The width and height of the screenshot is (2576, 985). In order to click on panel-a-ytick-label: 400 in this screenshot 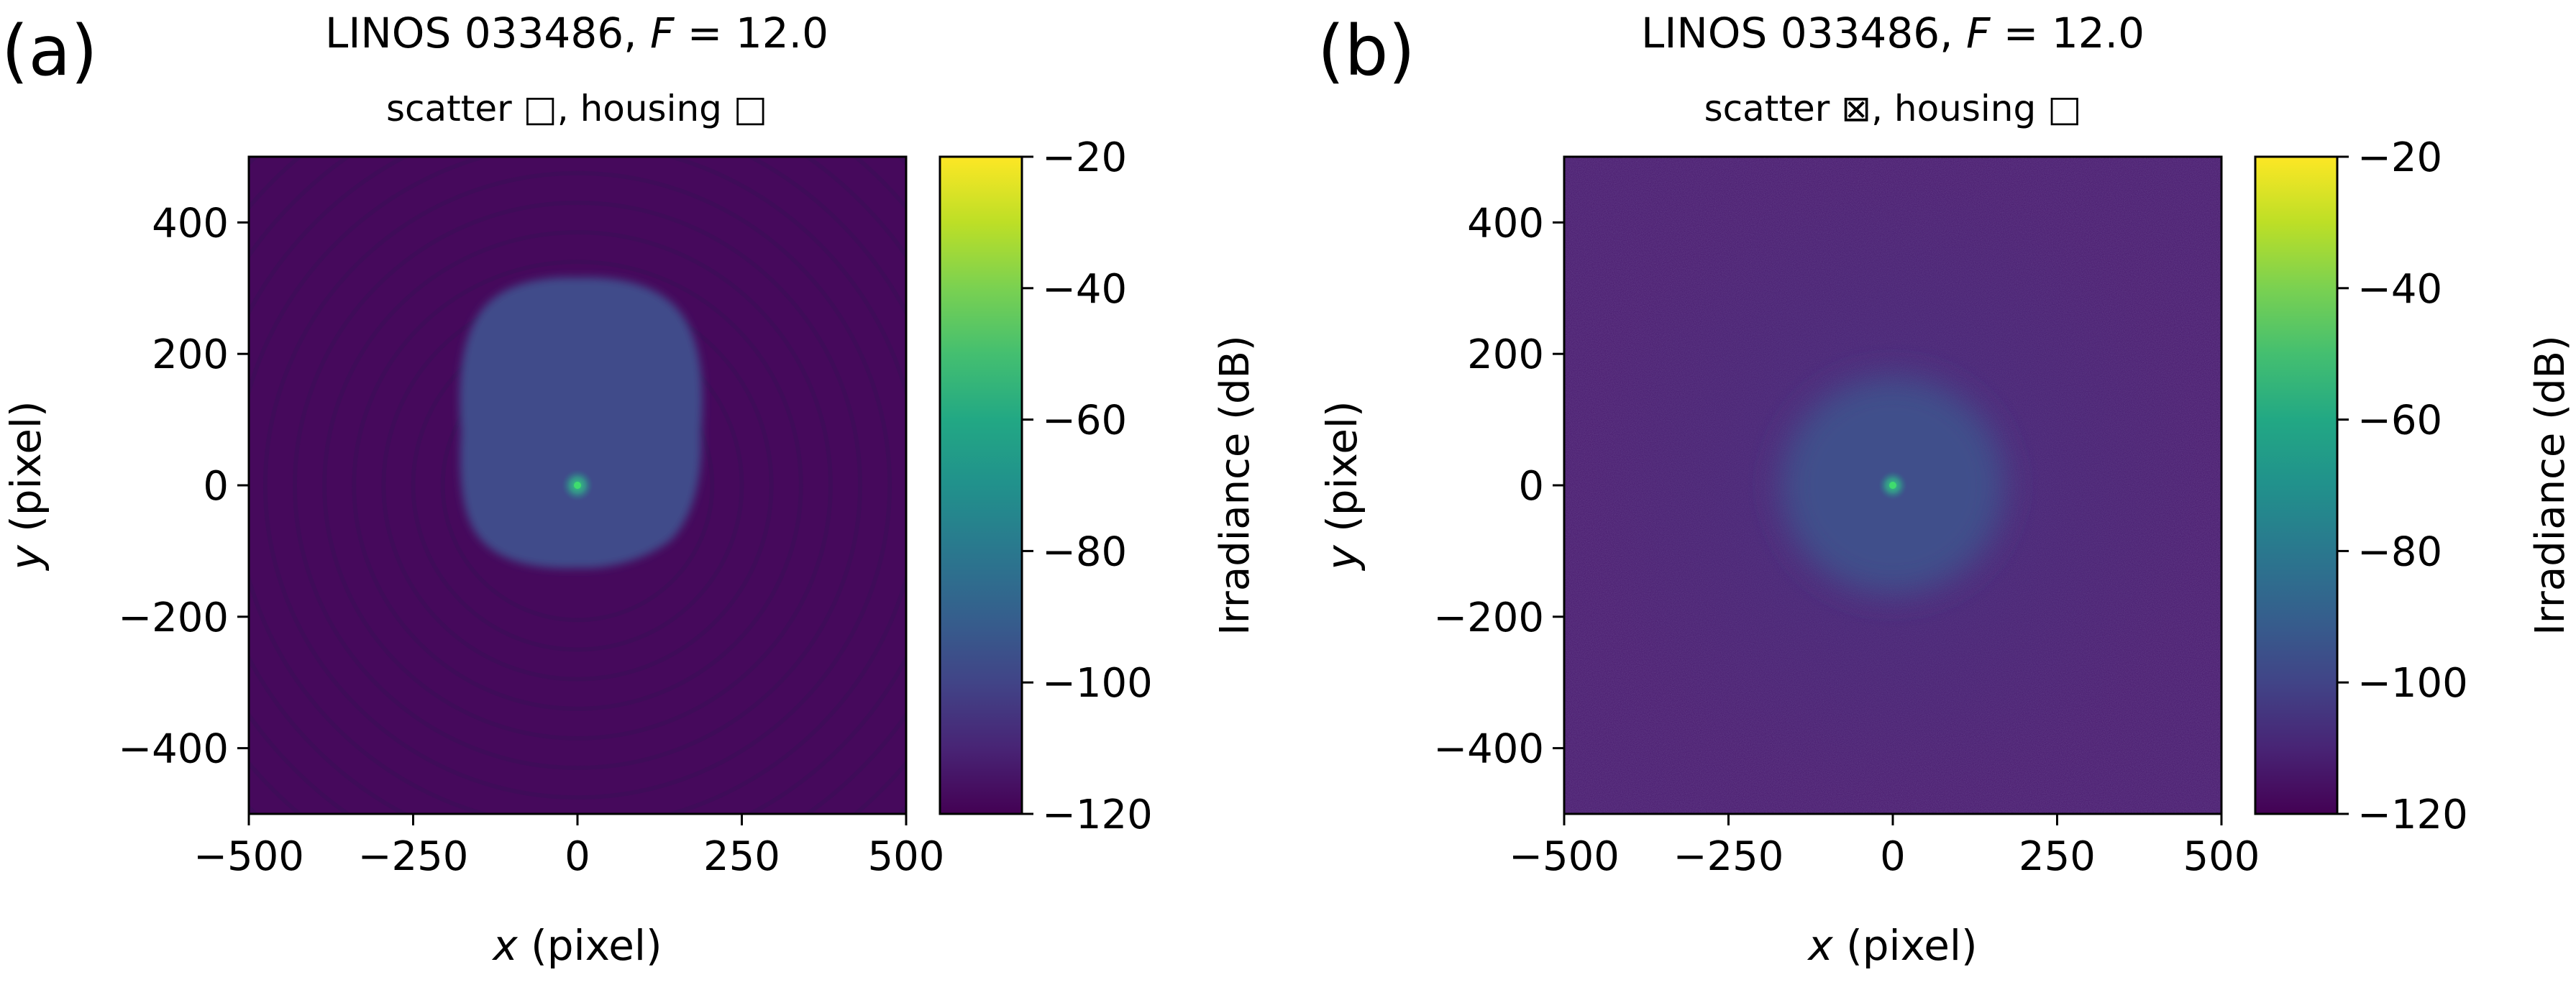, I will do `click(190, 223)`.